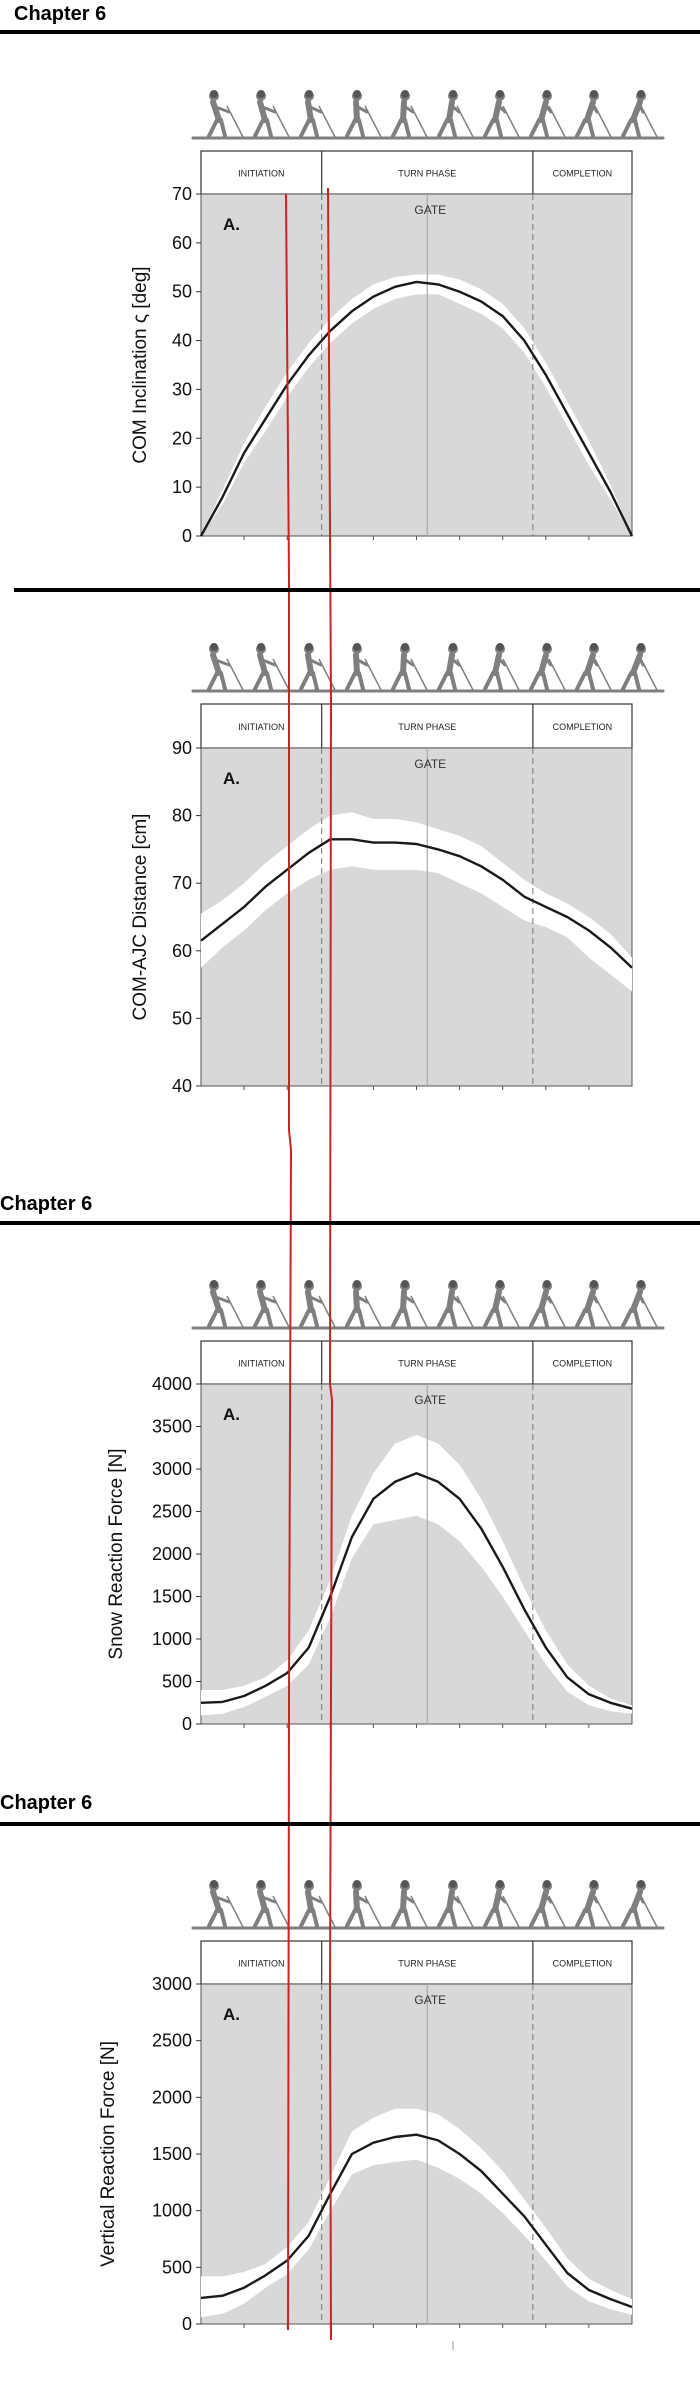 The height and width of the screenshot is (2407, 700). What do you see at coordinates (140, 917) in the screenshot?
I see `y-axis-label: COM-AJC Distance [cm]` at bounding box center [140, 917].